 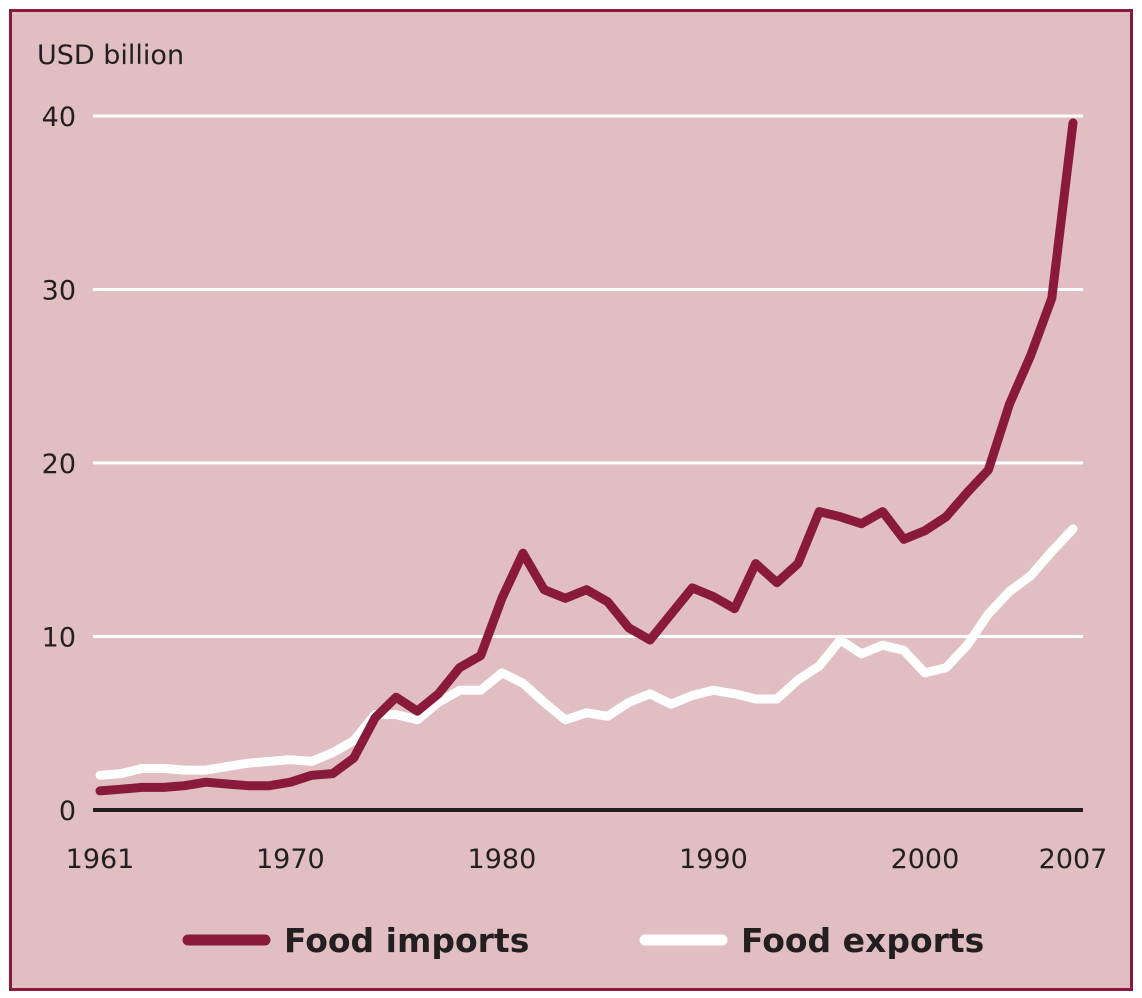 I want to click on x-tick-label: 1970, so click(x=290, y=859).